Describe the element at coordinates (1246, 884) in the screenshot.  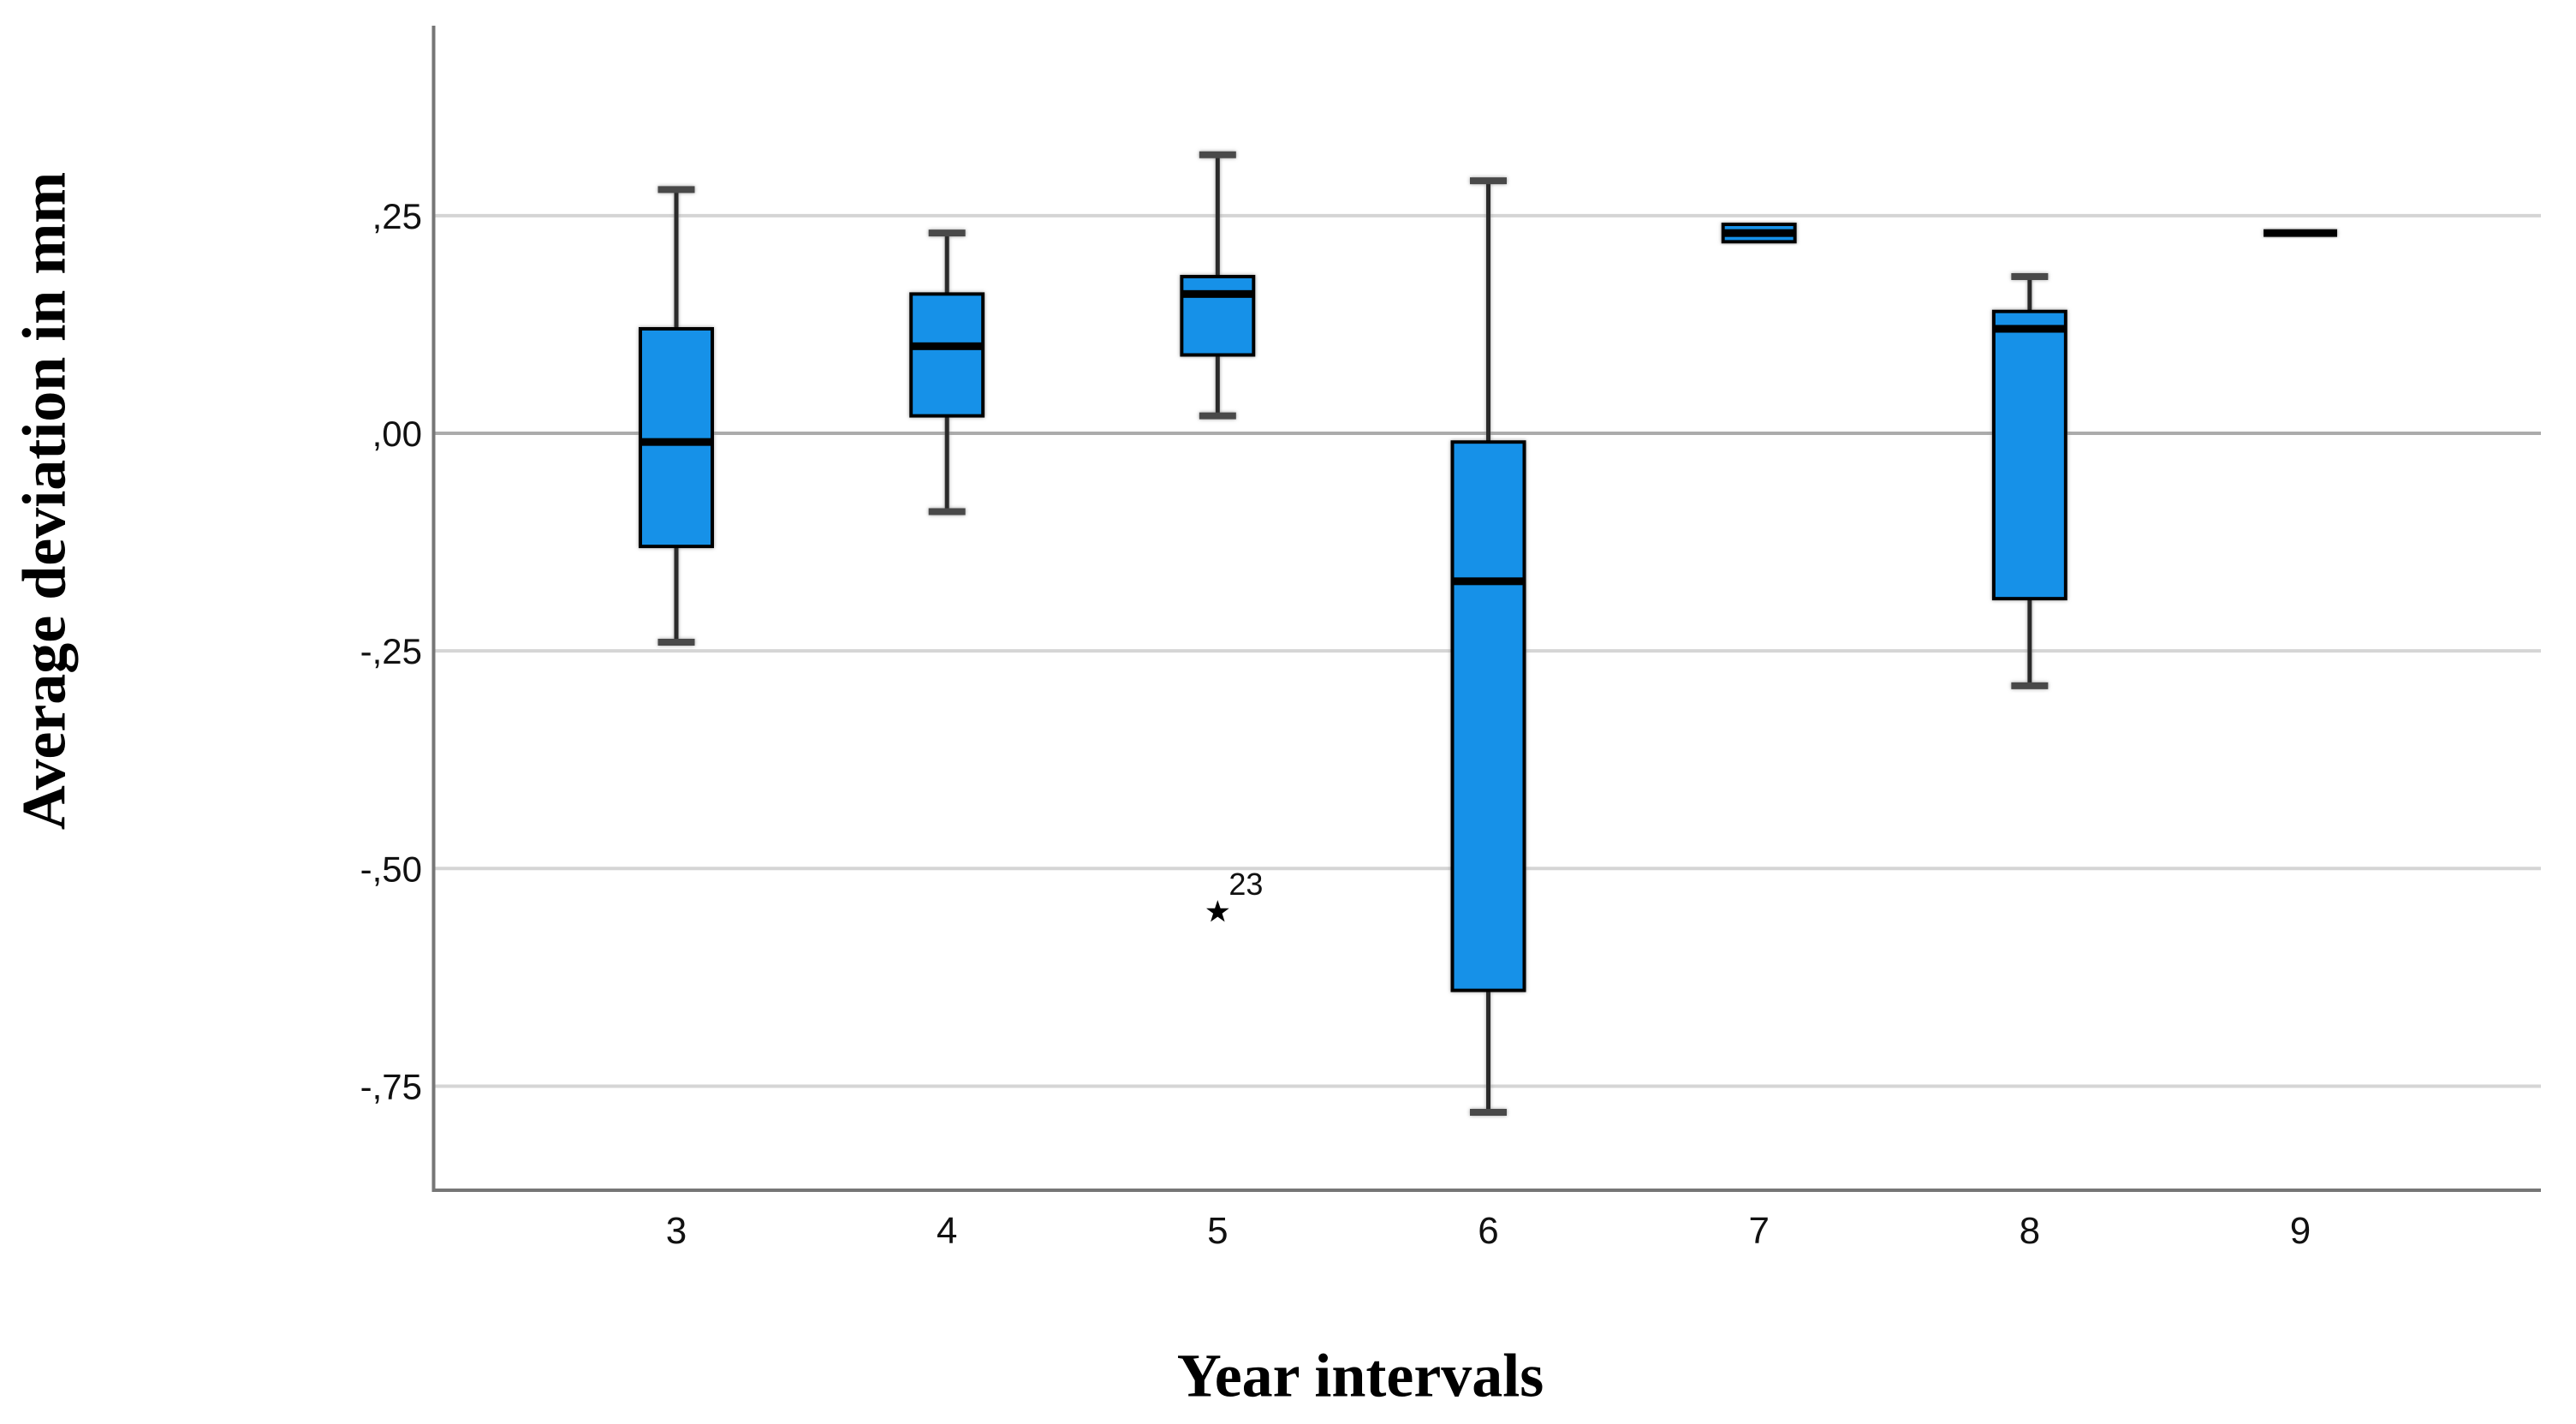
I see `outlier-case-label: 23` at that location.